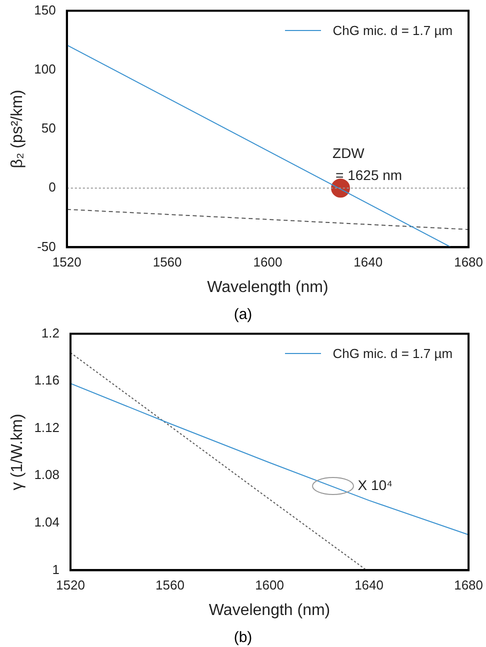 The height and width of the screenshot is (647, 486). What do you see at coordinates (48, 128) in the screenshot?
I see `y-tick-label: 50` at bounding box center [48, 128].